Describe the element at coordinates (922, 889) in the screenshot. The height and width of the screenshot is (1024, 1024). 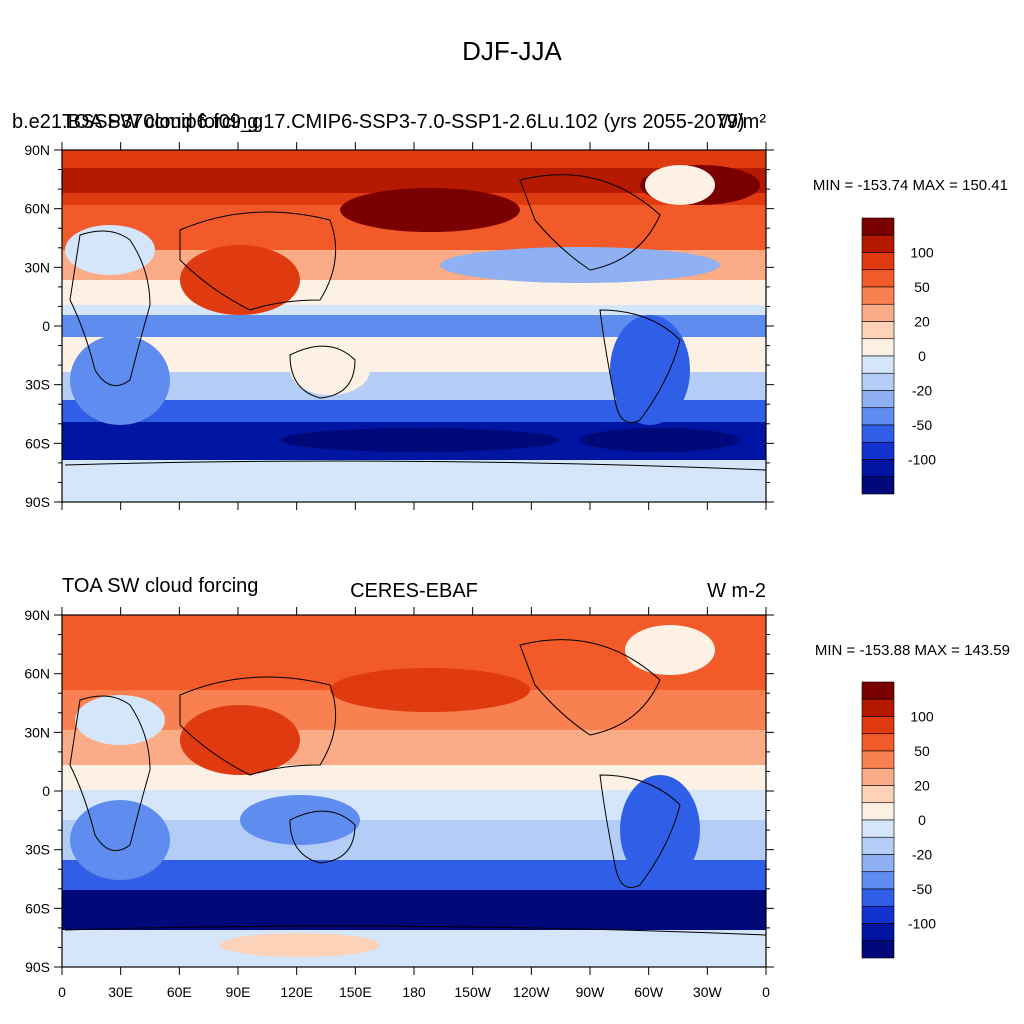
I see `colorbar-label: -50` at that location.